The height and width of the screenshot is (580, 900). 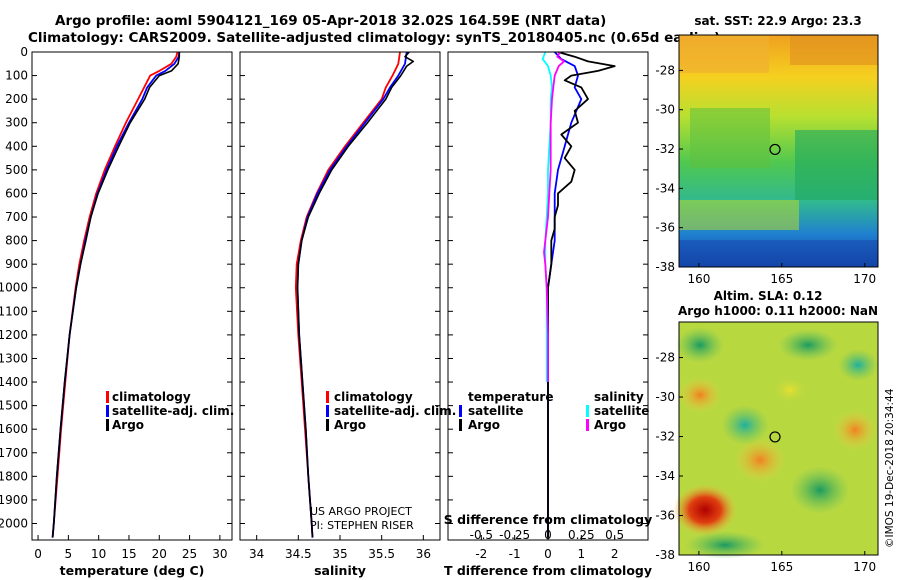 I want to click on salinity-diff-tick-label: -0.5, so click(x=481, y=535).